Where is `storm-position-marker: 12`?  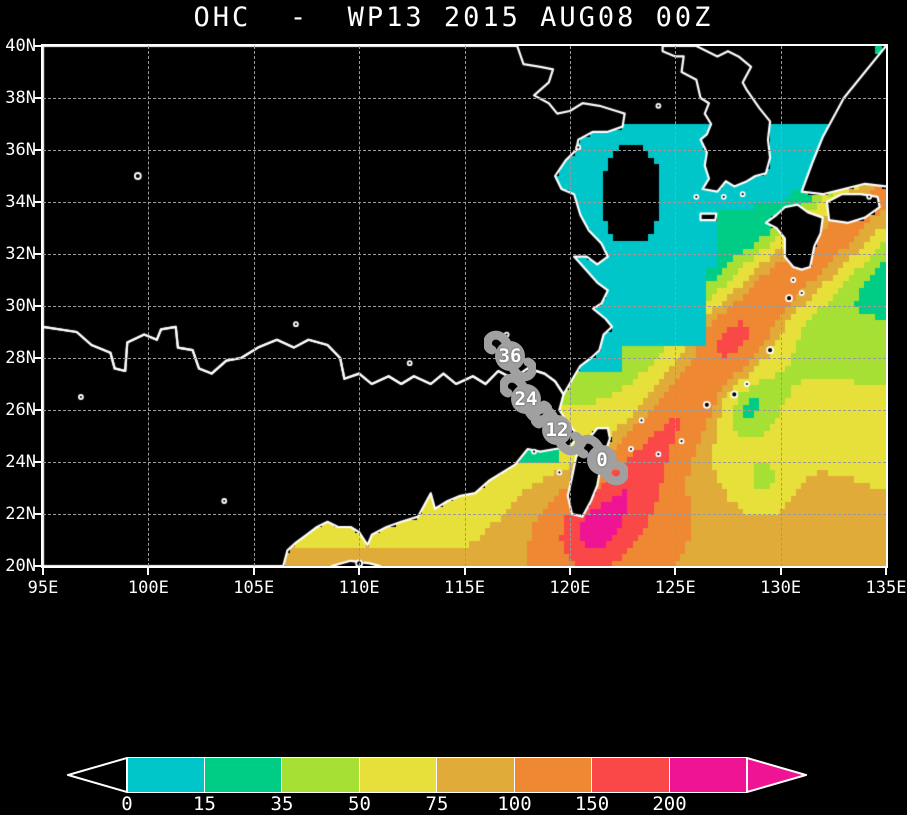
storm-position-marker: 12 is located at coordinates (557, 430).